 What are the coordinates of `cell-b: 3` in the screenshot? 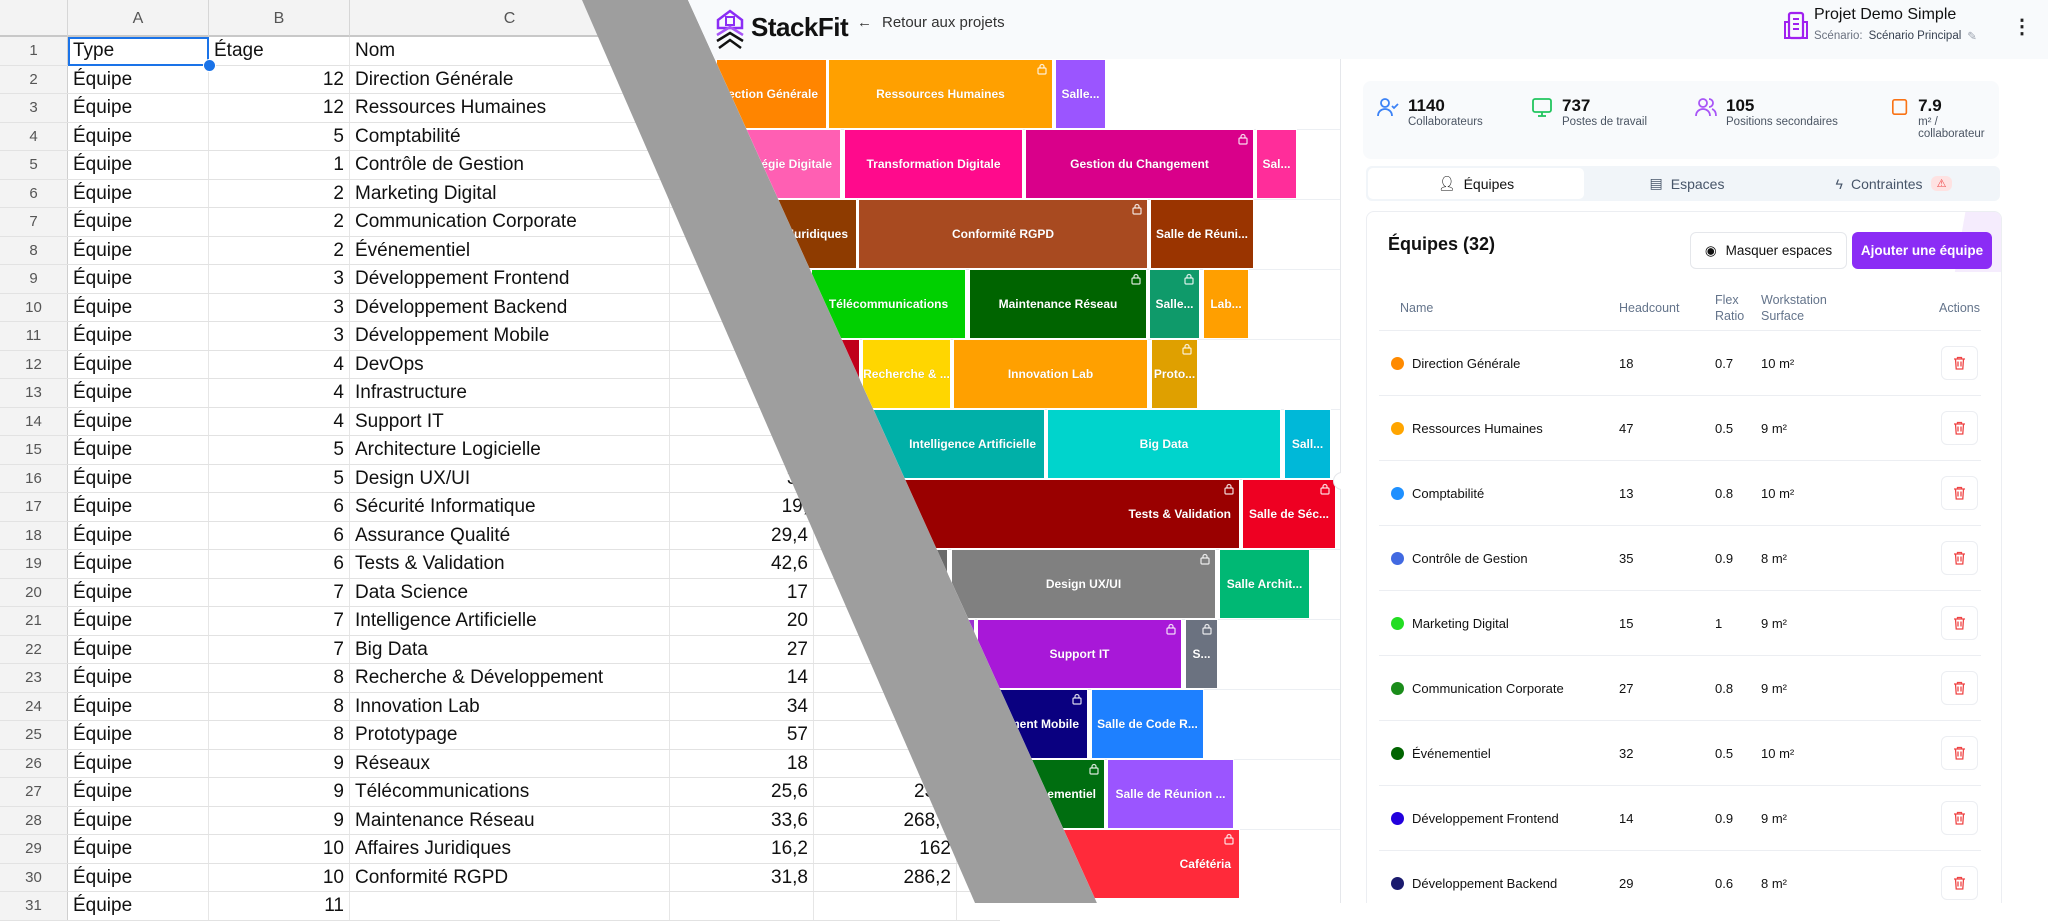 It's located at (279, 279).